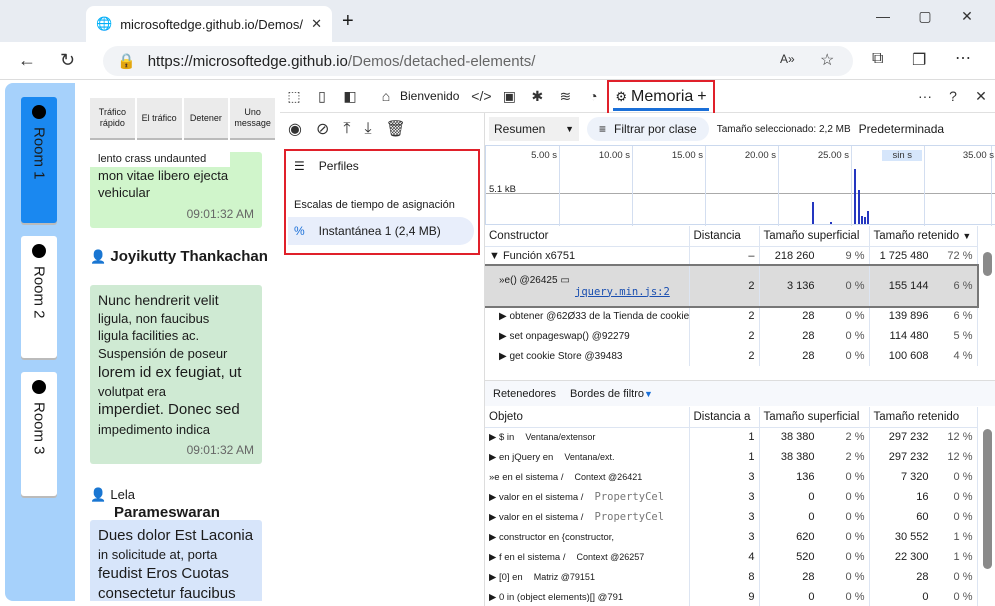  Describe the element at coordinates (526, 477) in the screenshot. I see `retainer-name: »e en el sistema /` at that location.